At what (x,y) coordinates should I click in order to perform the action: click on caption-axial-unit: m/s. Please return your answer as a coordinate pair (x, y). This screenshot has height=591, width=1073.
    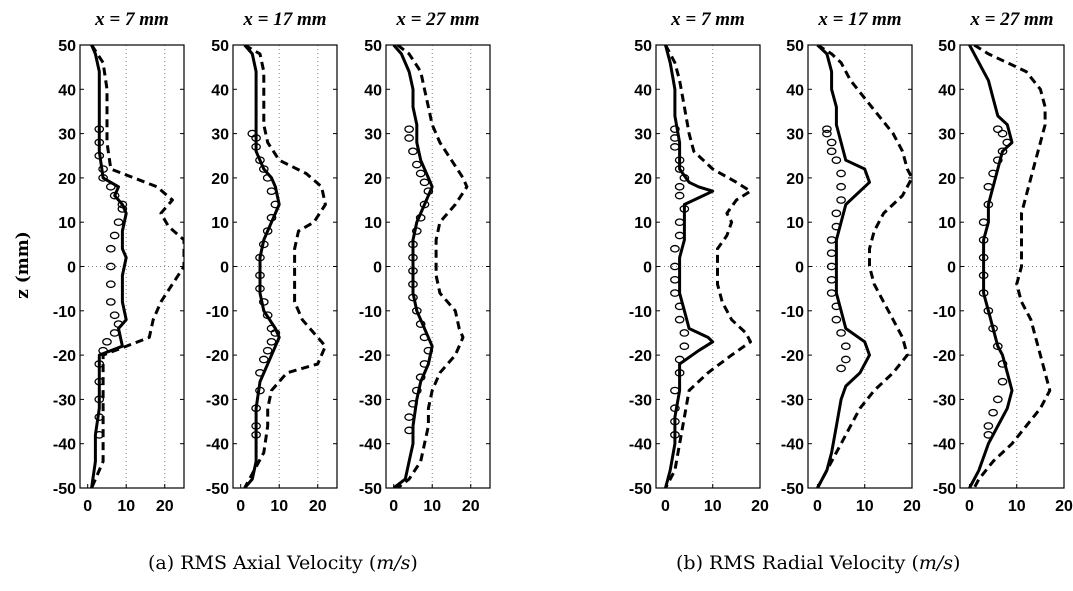
    Looking at the image, I should click on (393, 563).